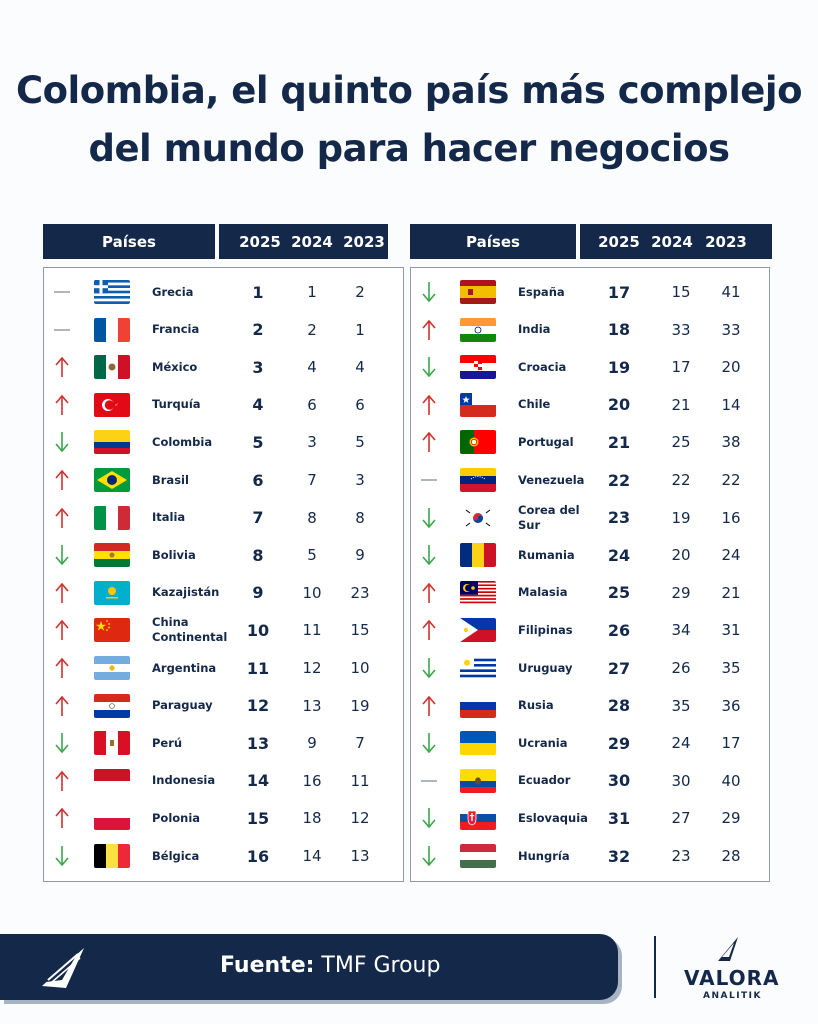 The height and width of the screenshot is (1024, 818). What do you see at coordinates (619, 856) in the screenshot?
I see `rank-2025: 32` at bounding box center [619, 856].